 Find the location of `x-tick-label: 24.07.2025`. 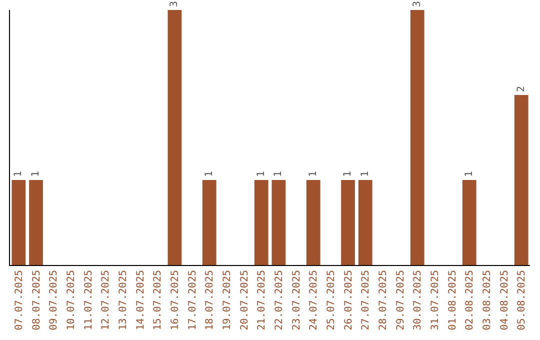

x-tick-label: 24.07.2025 is located at coordinates (314, 300).